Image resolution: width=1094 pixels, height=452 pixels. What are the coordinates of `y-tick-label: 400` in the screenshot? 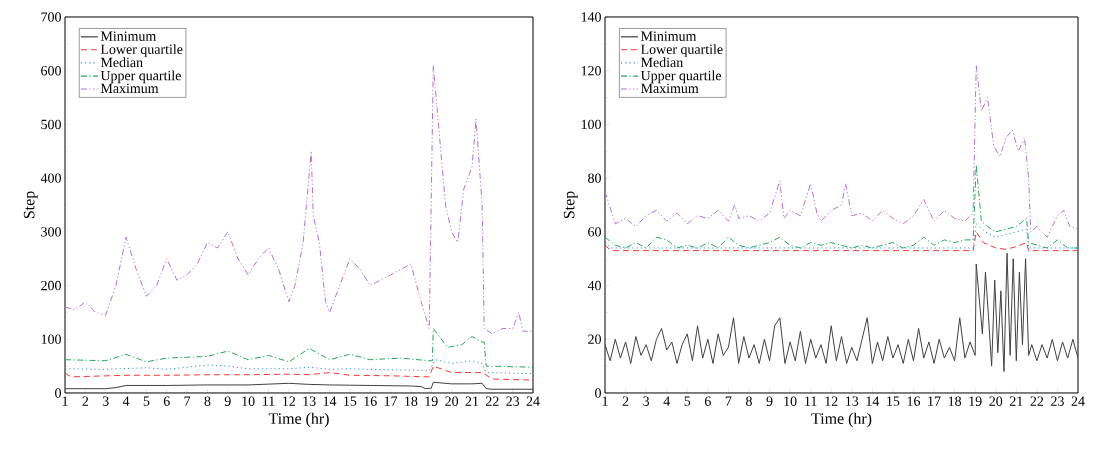 It's located at (50, 178).